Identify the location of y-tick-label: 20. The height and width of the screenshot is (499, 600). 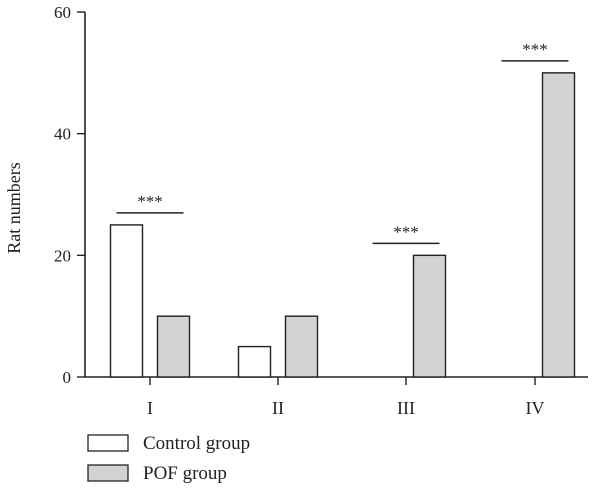
(62, 255).